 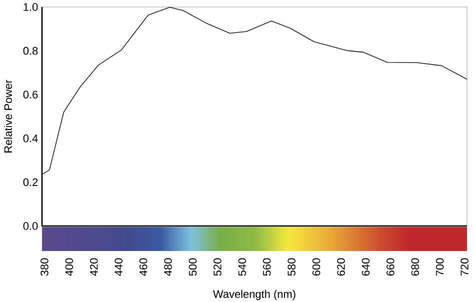 I want to click on x-tick-label: 600, so click(x=316, y=267).